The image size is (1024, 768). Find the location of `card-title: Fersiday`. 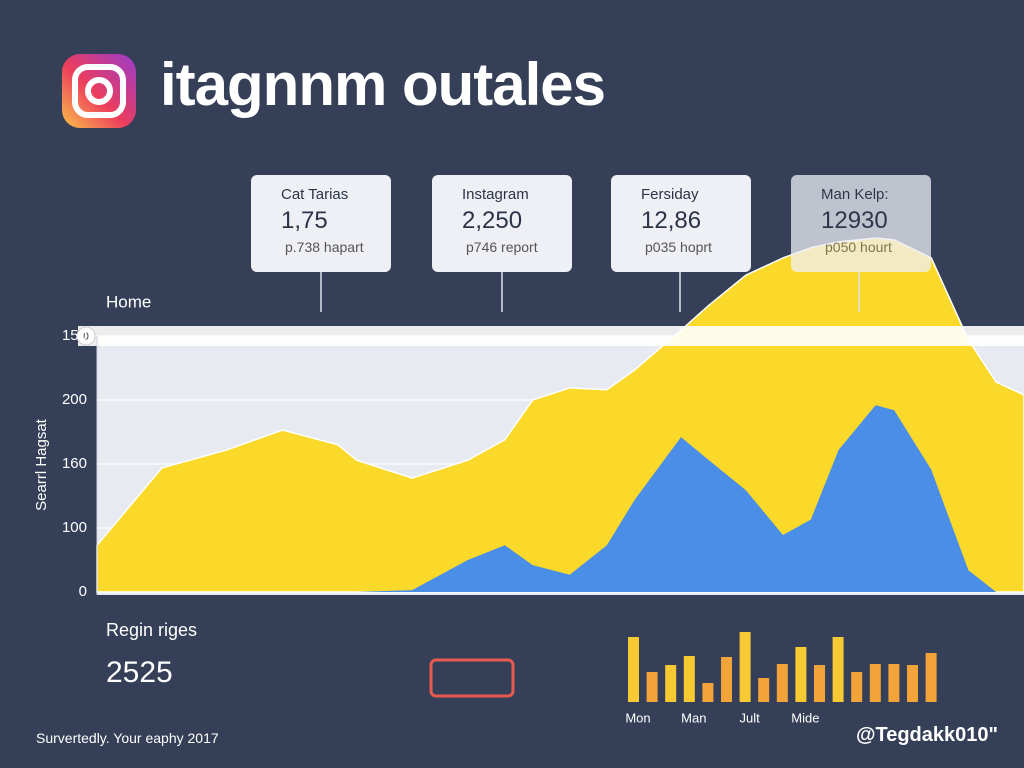

card-title: Fersiday is located at coordinates (670, 194).